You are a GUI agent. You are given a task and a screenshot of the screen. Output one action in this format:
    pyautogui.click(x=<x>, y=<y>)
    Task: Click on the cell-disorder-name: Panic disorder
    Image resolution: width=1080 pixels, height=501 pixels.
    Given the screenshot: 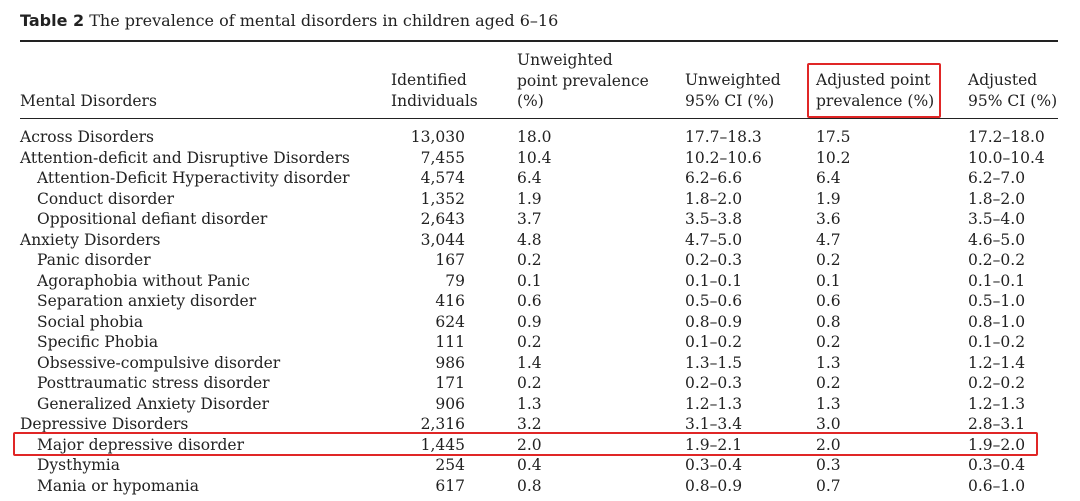 What is the action you would take?
    pyautogui.click(x=94, y=260)
    